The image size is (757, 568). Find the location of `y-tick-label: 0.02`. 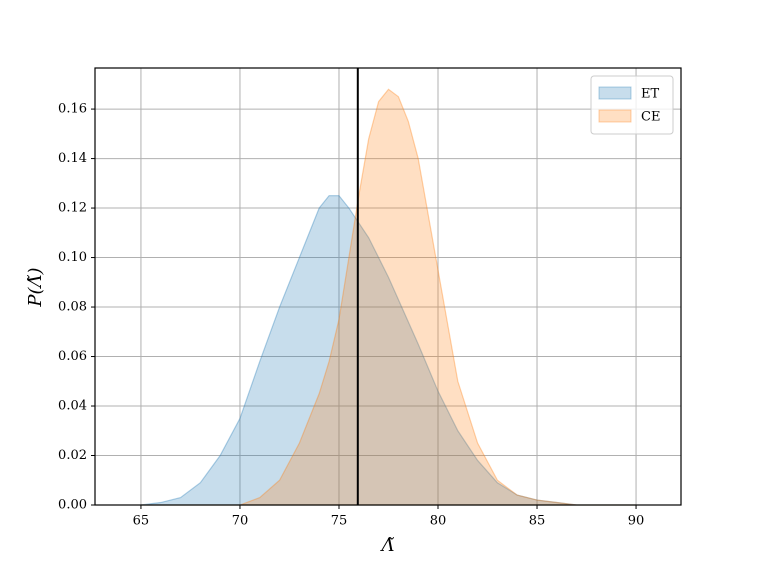

y-tick-label: 0.02 is located at coordinates (72, 455).